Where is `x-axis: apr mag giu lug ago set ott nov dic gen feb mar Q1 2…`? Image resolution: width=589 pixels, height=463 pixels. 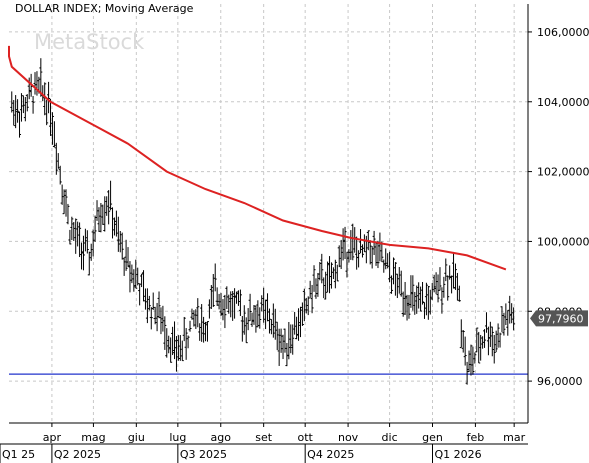 x-axis: apr mag giu lug ago set ott nov dic gen feb mar Q1 2… is located at coordinates (263, 443).